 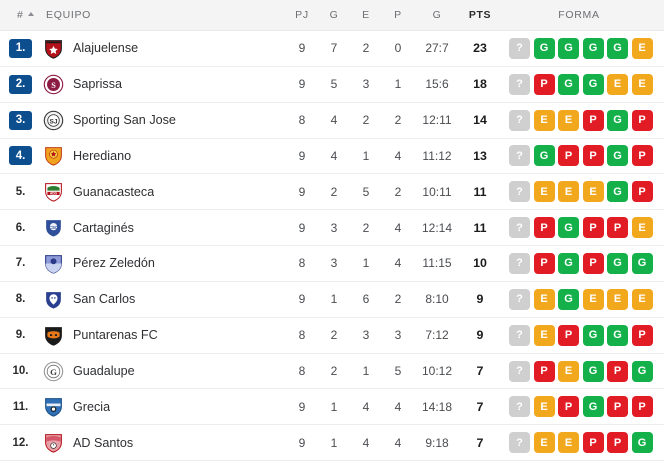 I want to click on team-cell: SJ Sporting San Jose, so click(x=161, y=120).